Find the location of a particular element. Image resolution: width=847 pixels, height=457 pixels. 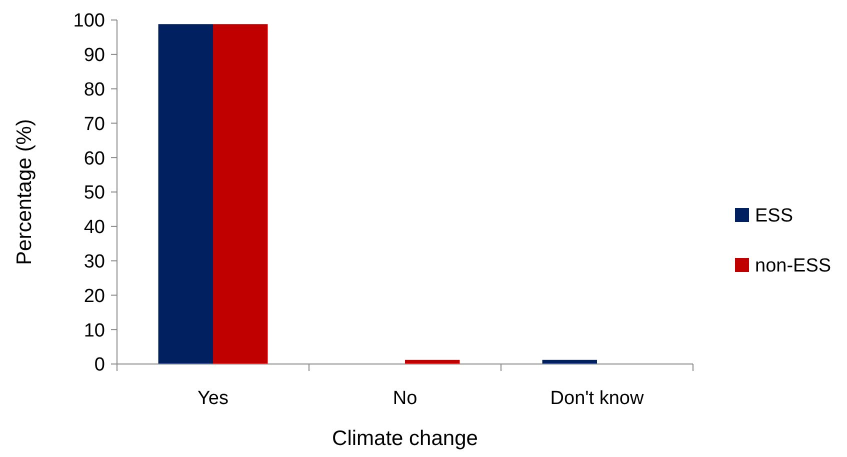

x-tick-label: Yes is located at coordinates (213, 398).